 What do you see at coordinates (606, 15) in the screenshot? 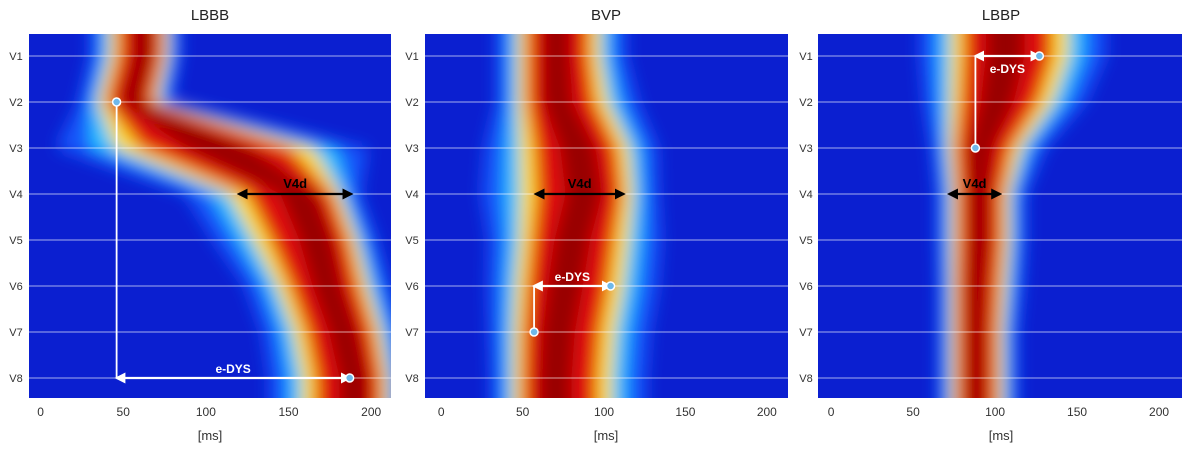
I see `chart-title: BVP` at bounding box center [606, 15].